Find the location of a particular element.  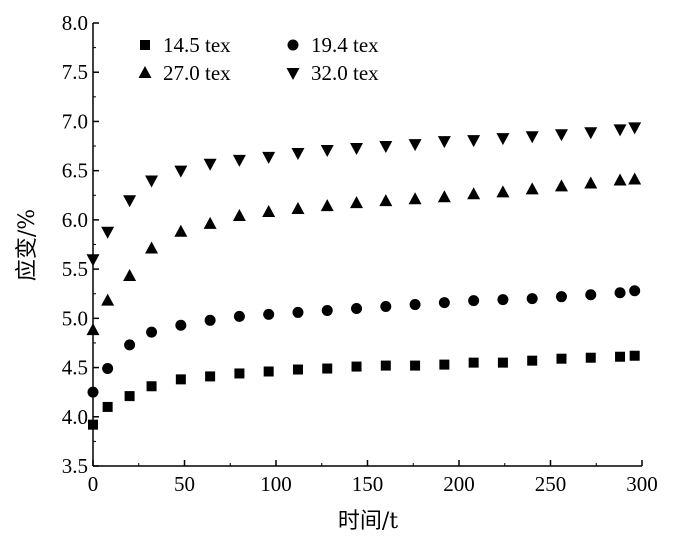

x-axis-title: 时间/t is located at coordinates (368, 521).